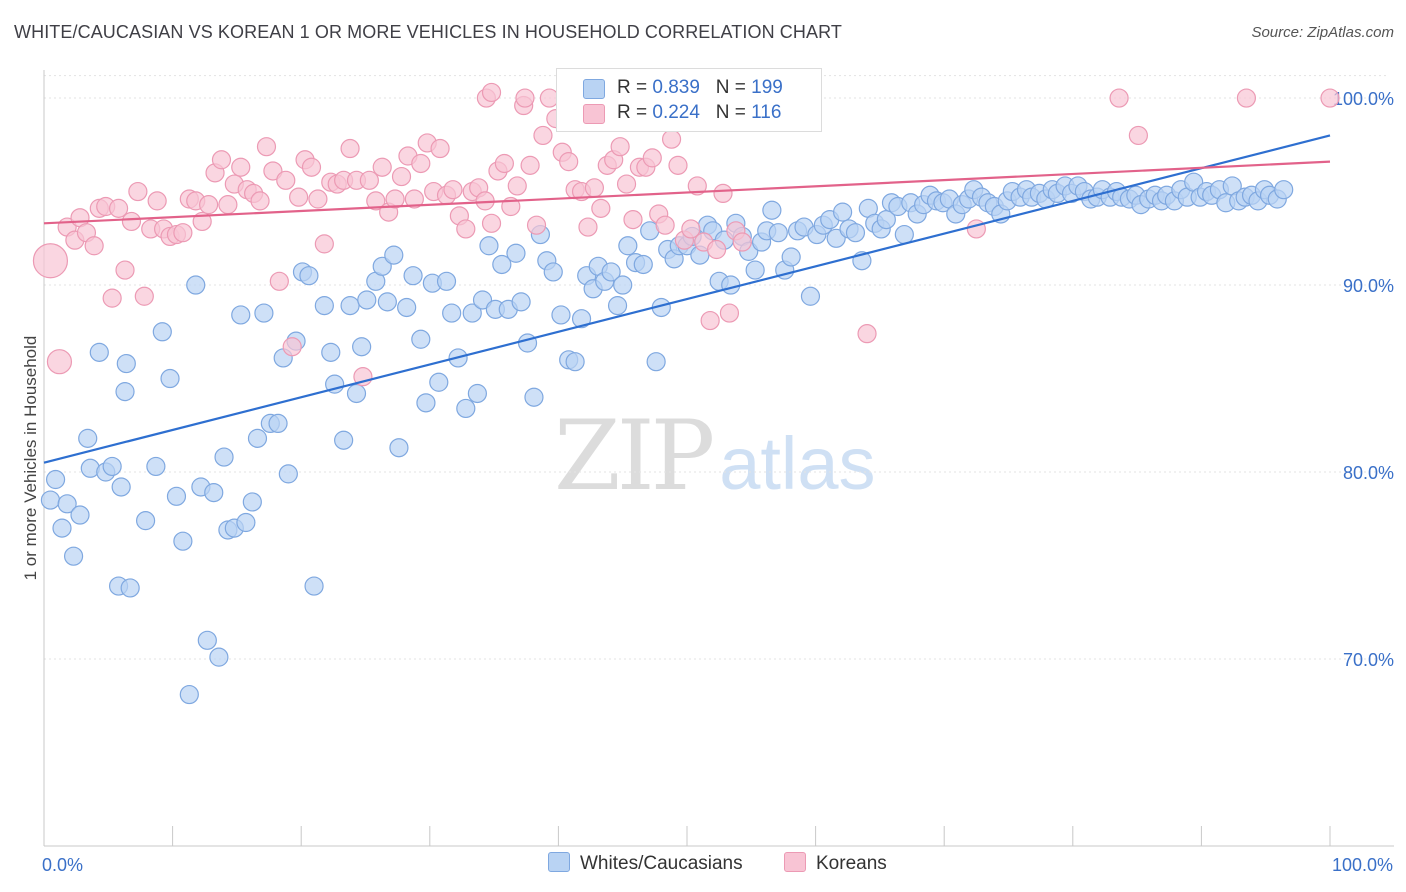 The image size is (1406, 892). What do you see at coordinates (766, 112) in the screenshot?
I see `n-value-koreans: 116` at bounding box center [766, 112].